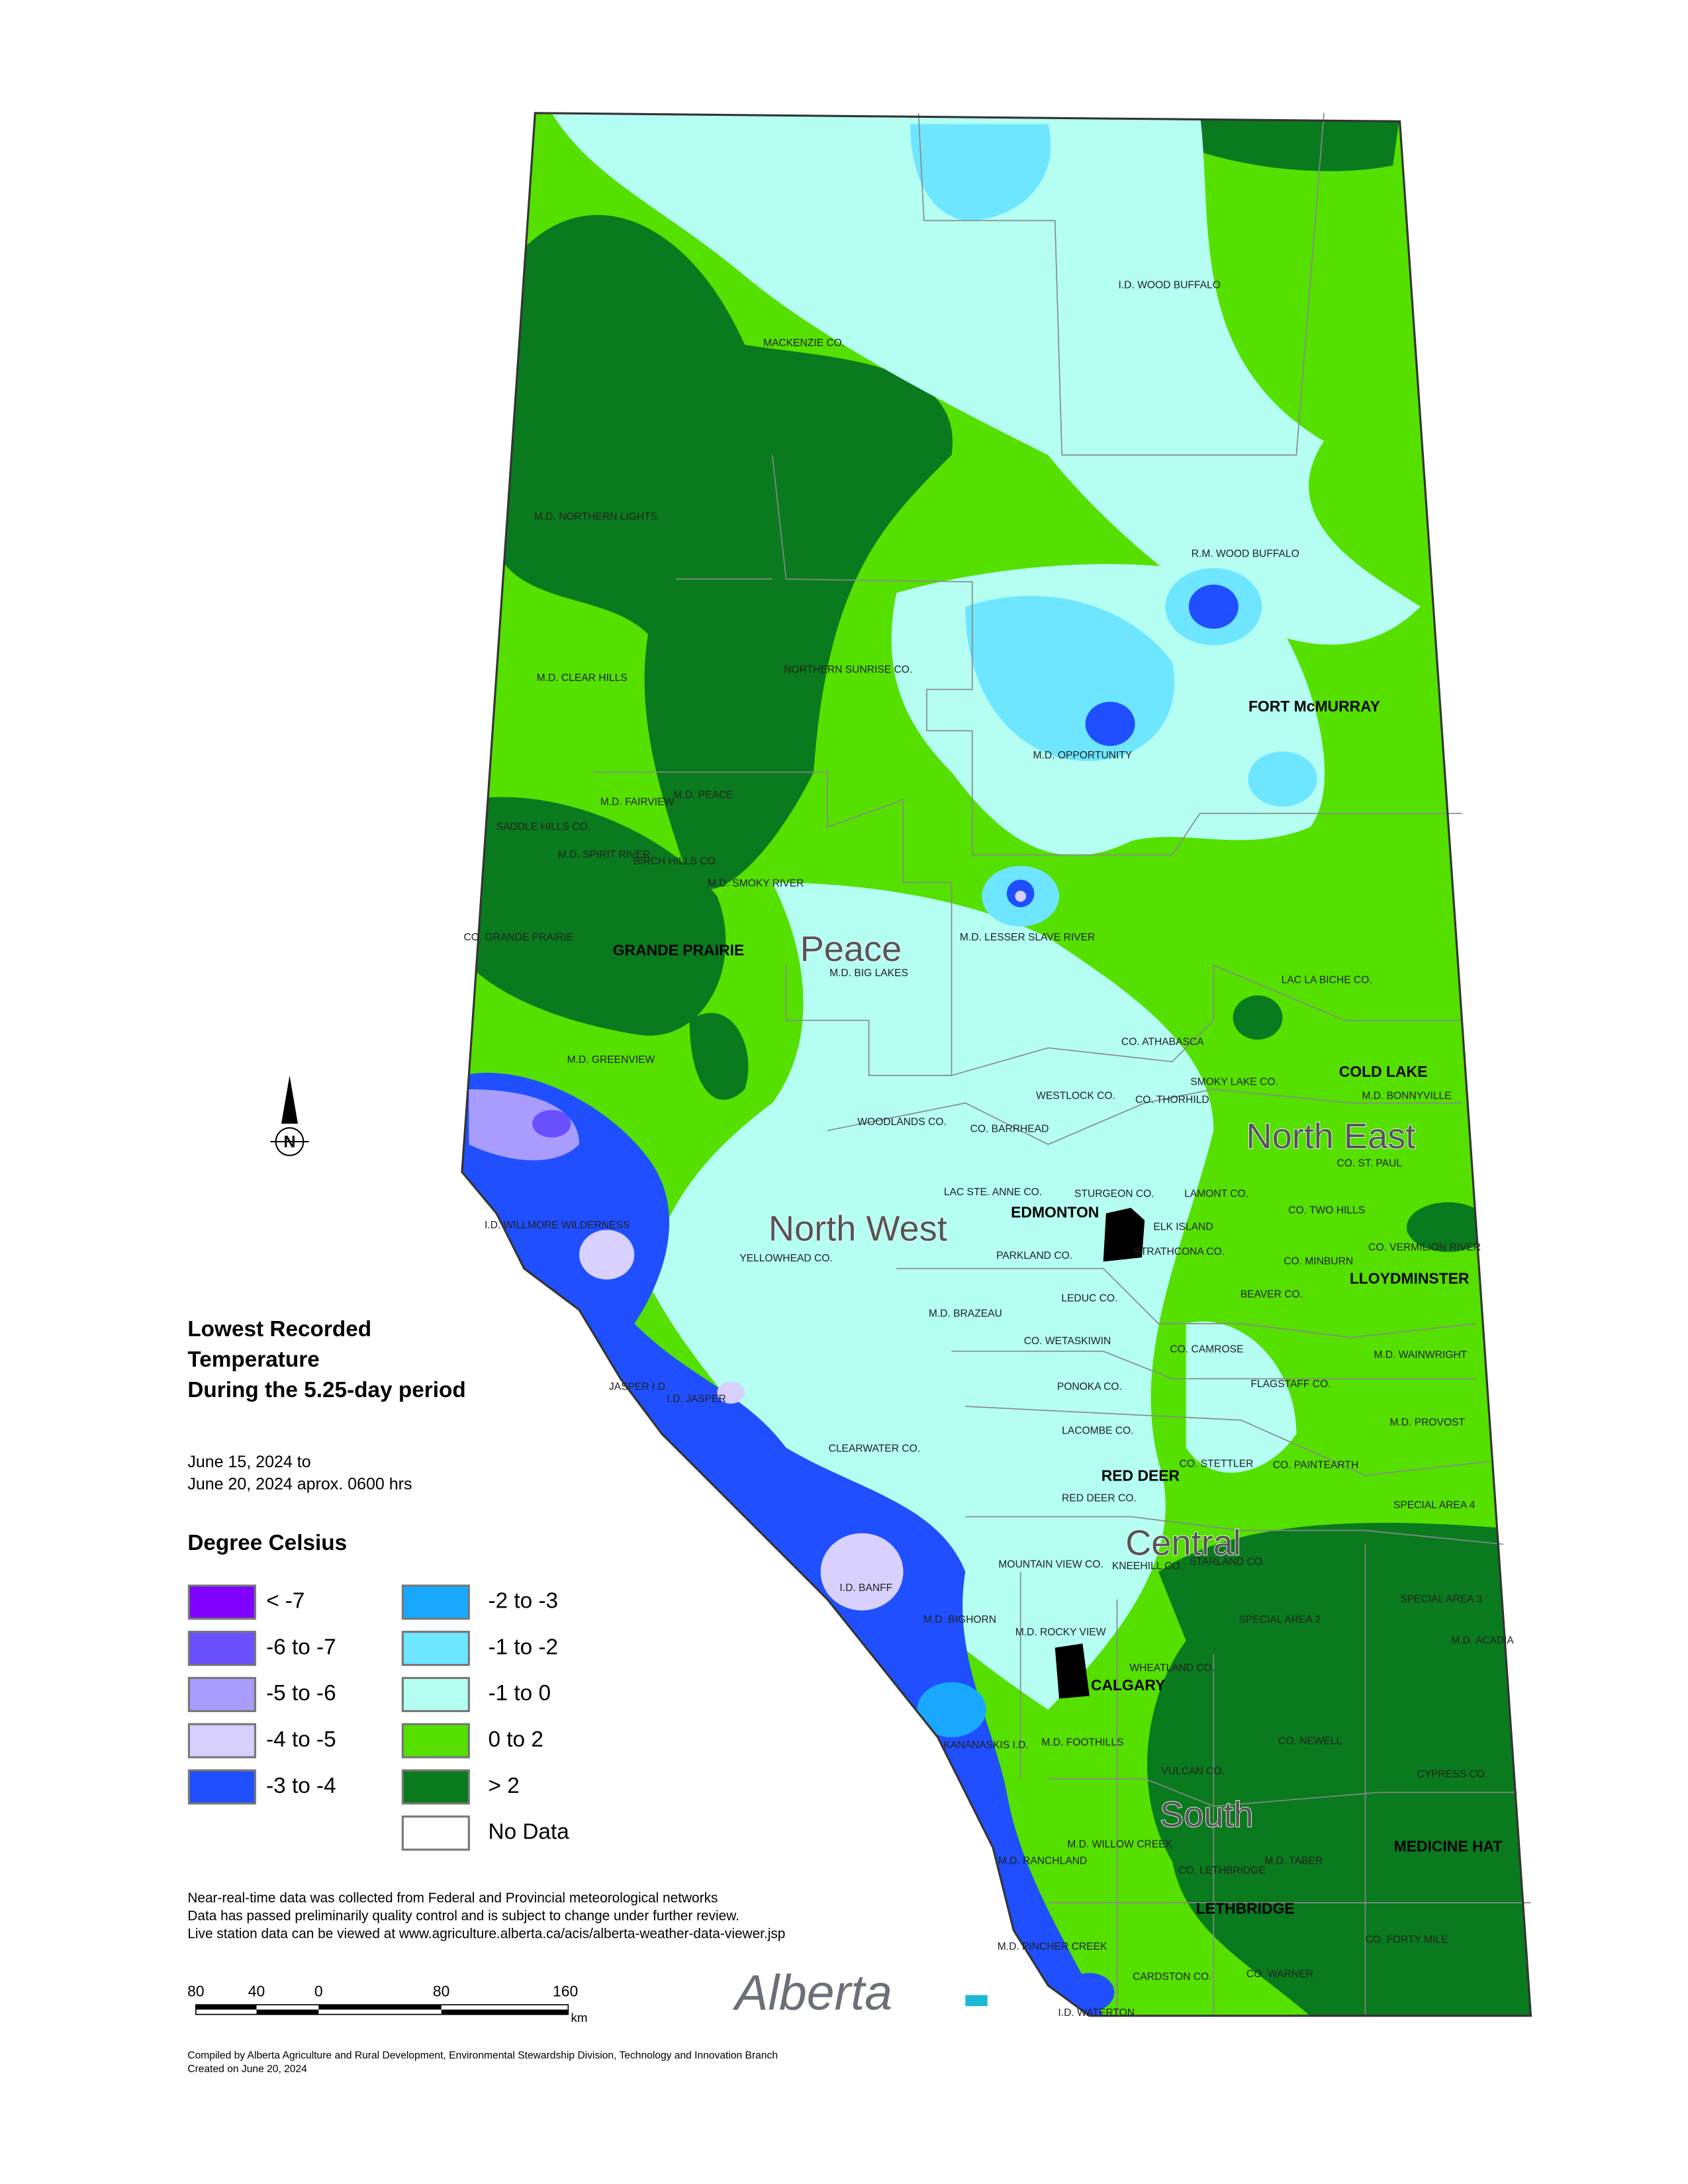 This screenshot has height=2184, width=1688. Describe the element at coordinates (1055, 1211) in the screenshot. I see `city-label: EDMONTON` at that location.